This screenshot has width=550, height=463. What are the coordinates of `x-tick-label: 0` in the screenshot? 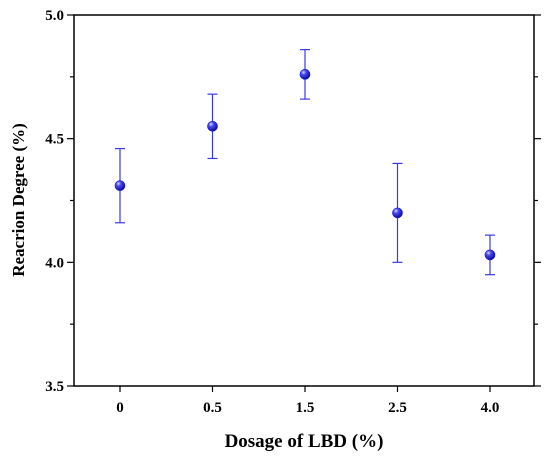 It's located at (120, 408).